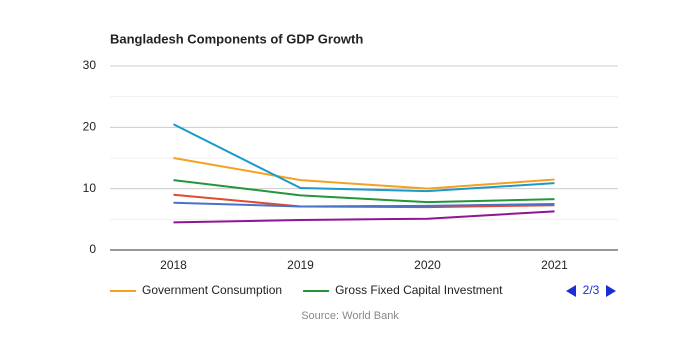  I want to click on legend-label: Government Consumption, so click(212, 290).